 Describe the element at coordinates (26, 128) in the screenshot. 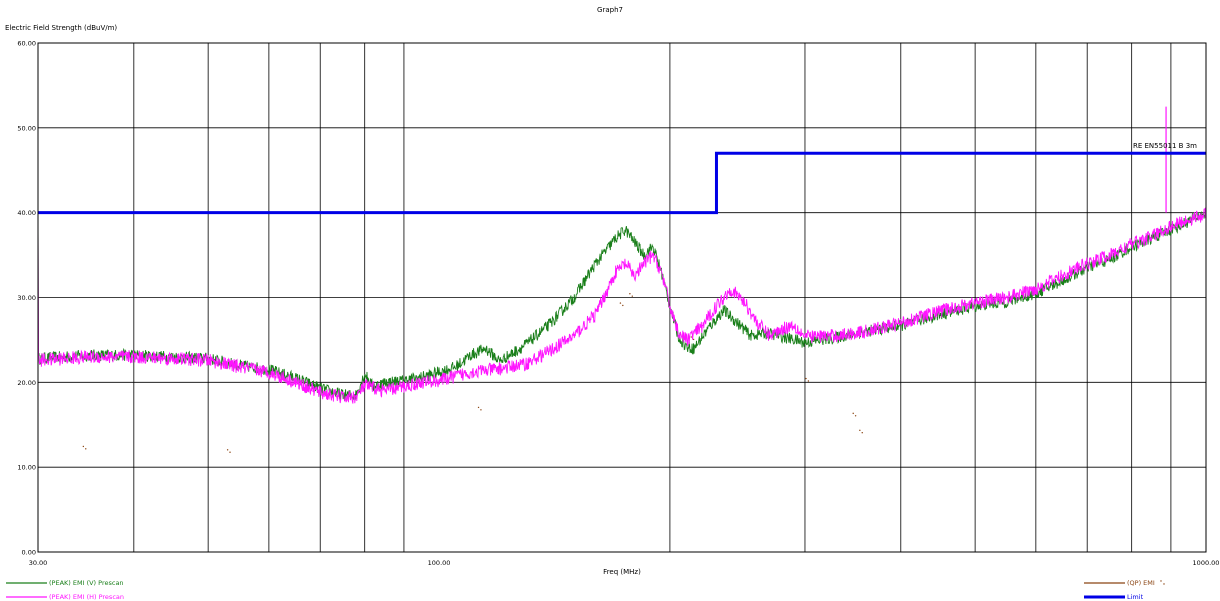

I see `y-tick-label-5: 50.00` at that location.